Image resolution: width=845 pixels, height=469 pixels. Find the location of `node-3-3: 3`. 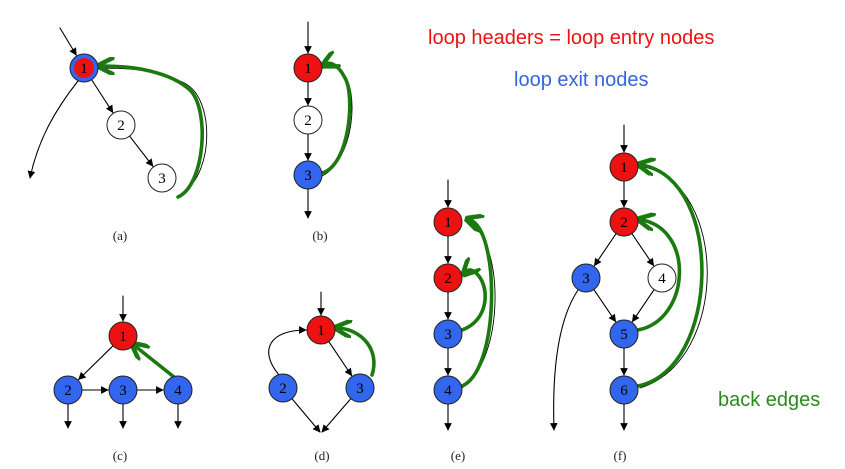

node-3-3: 3 is located at coordinates (360, 388).